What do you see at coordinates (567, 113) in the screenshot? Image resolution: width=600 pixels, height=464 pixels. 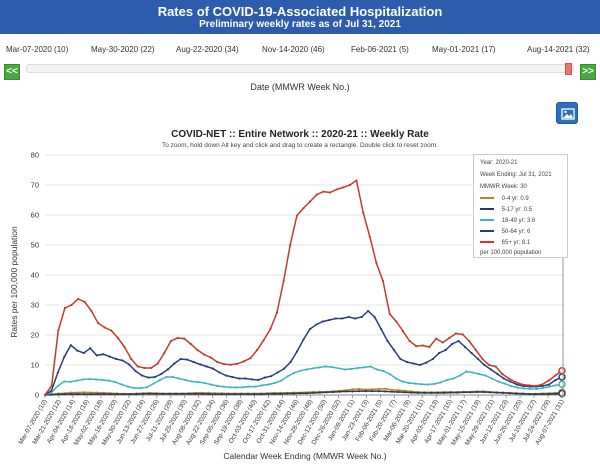 I see `download-image-button` at bounding box center [567, 113].